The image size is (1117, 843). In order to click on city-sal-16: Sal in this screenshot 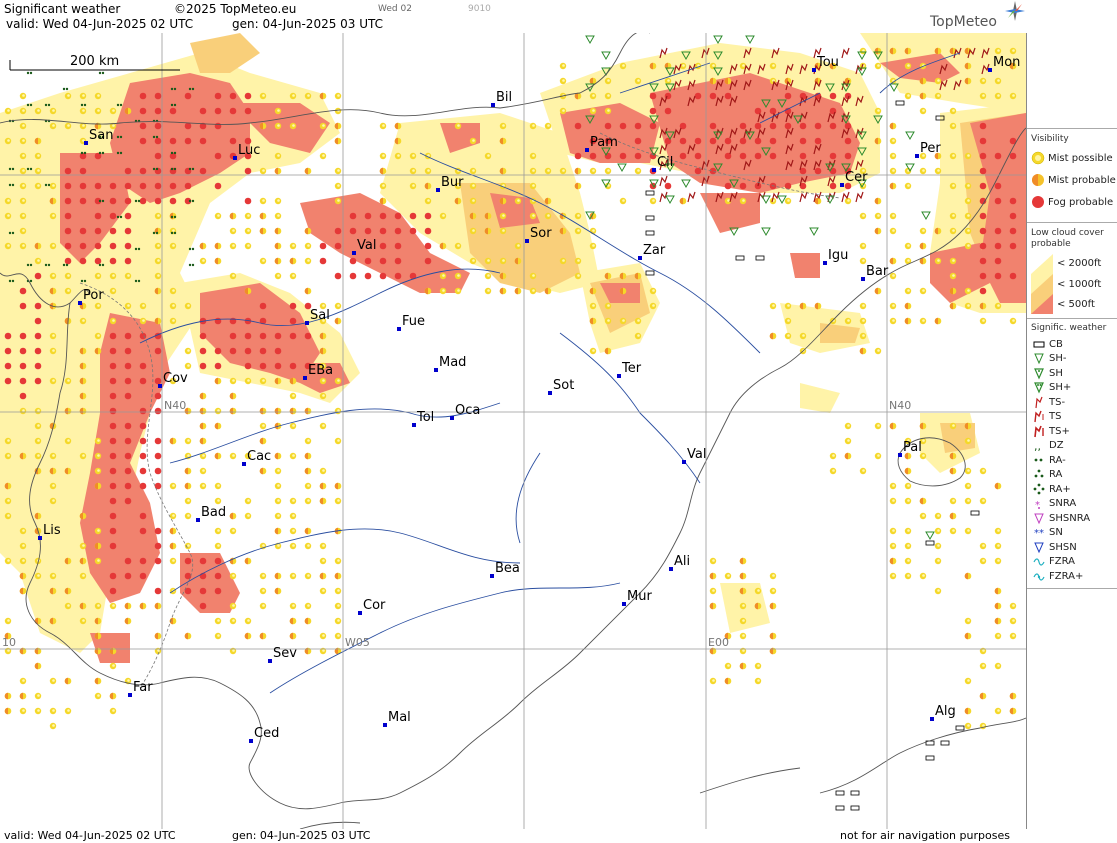, I will do `click(317, 316)`.